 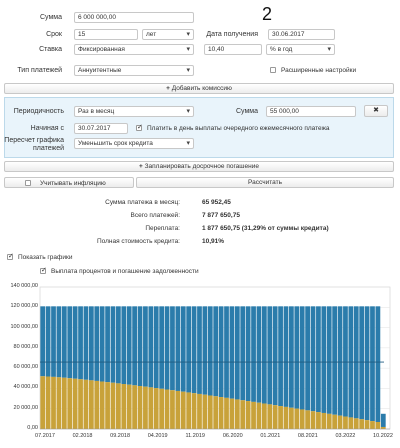 What do you see at coordinates (25, 346) in the screenshot?
I see `y-tick-label: 80 000,00` at bounding box center [25, 346].